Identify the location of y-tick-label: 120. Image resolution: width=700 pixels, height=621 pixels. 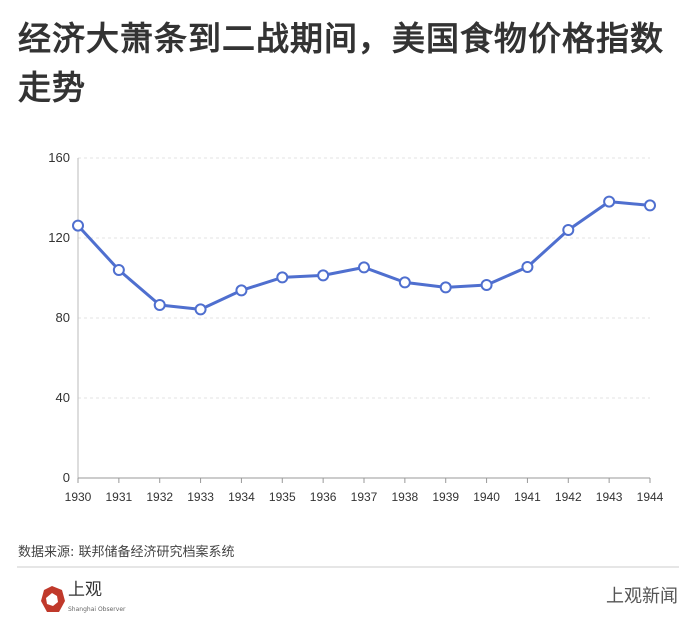
(59, 237).